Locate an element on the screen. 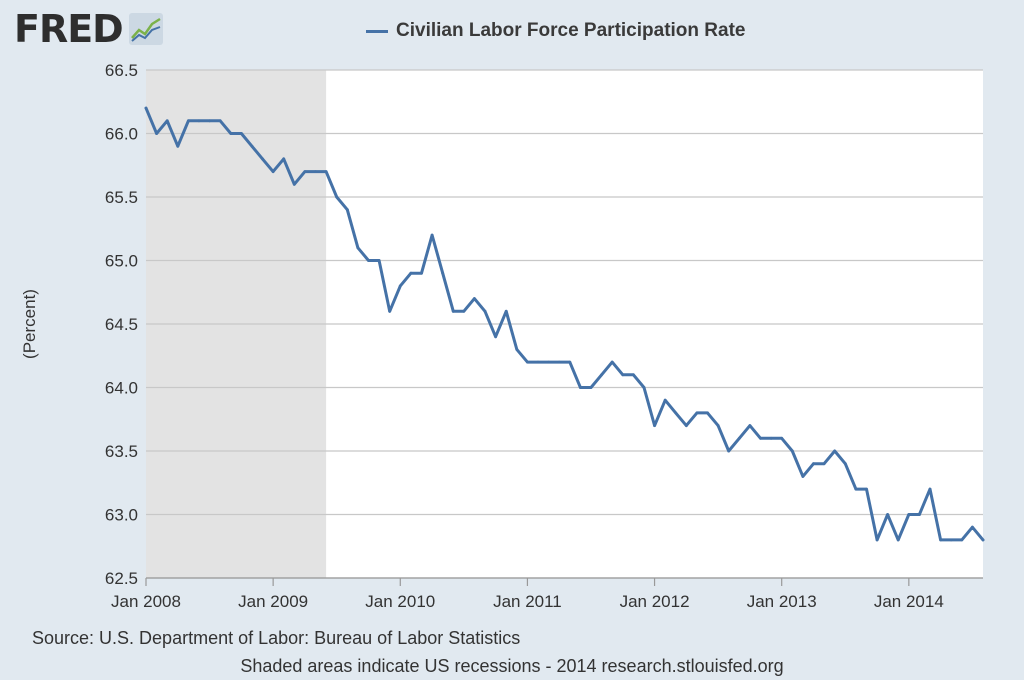 The height and width of the screenshot is (680, 1024). legend-swatch is located at coordinates (377, 31).